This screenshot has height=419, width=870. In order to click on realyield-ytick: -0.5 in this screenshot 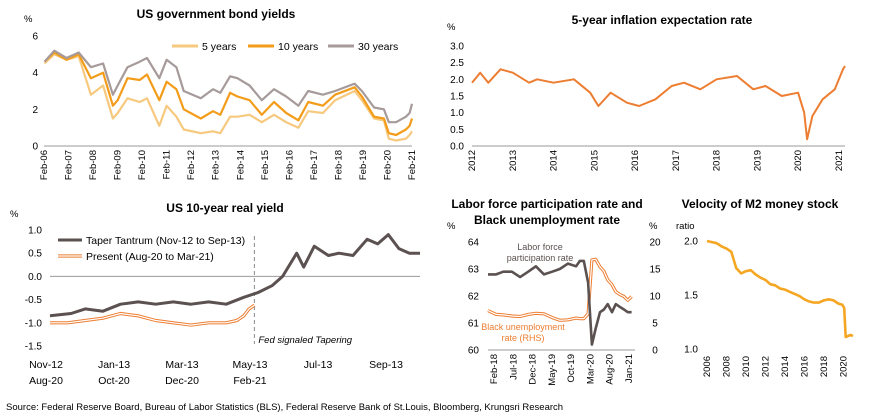, I will do `click(34, 300)`.